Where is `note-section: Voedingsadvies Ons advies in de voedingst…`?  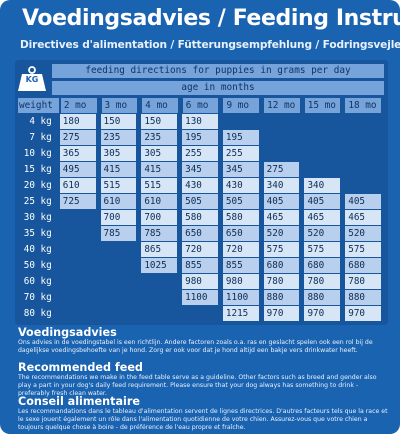
note-section: Voedingsadvies Ons advies in de voedingst… is located at coordinates (204, 341).